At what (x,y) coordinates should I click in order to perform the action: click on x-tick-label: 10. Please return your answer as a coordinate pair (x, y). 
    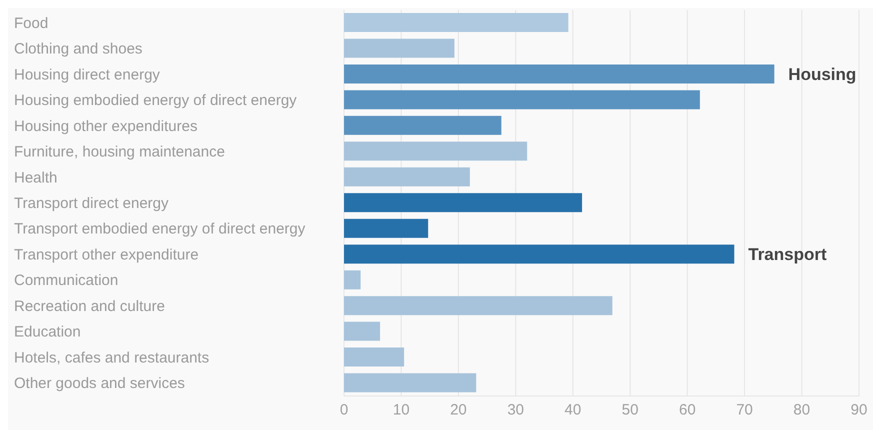
    Looking at the image, I should click on (401, 410).